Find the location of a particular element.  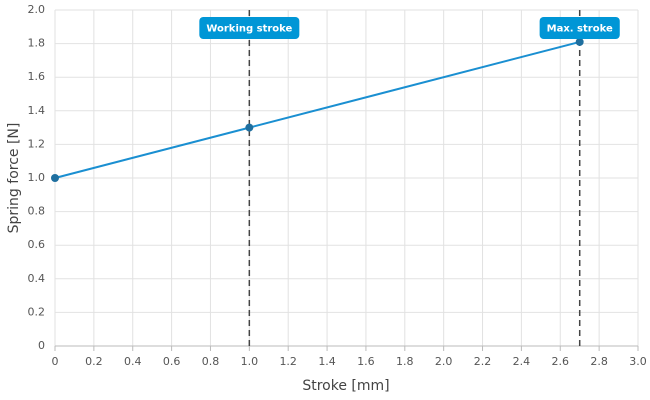

x-tick-label: 2.4 is located at coordinates (522, 361).